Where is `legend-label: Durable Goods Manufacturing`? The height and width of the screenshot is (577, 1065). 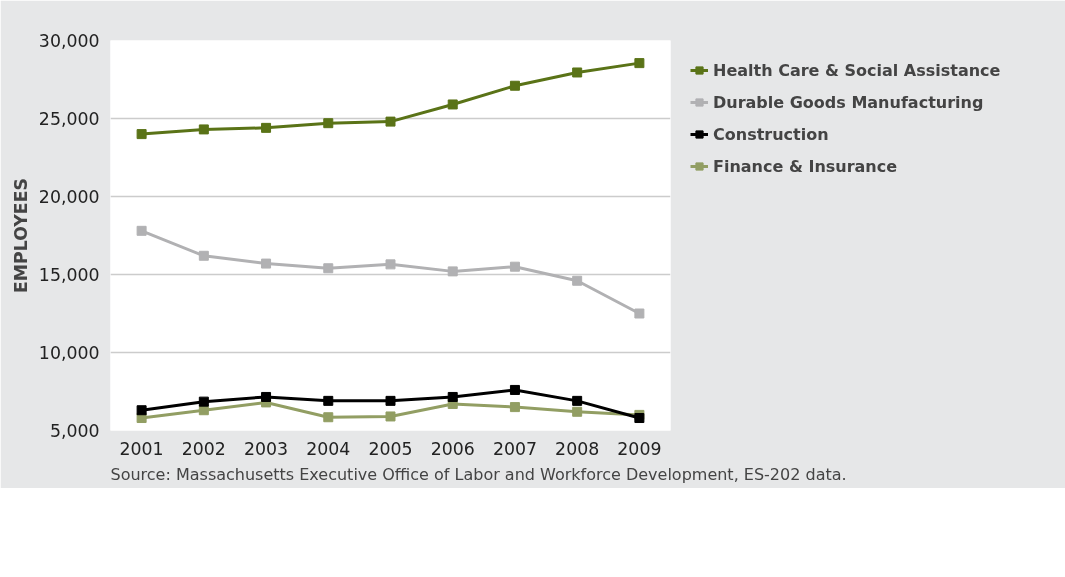 legend-label: Durable Goods Manufacturing is located at coordinates (848, 102).